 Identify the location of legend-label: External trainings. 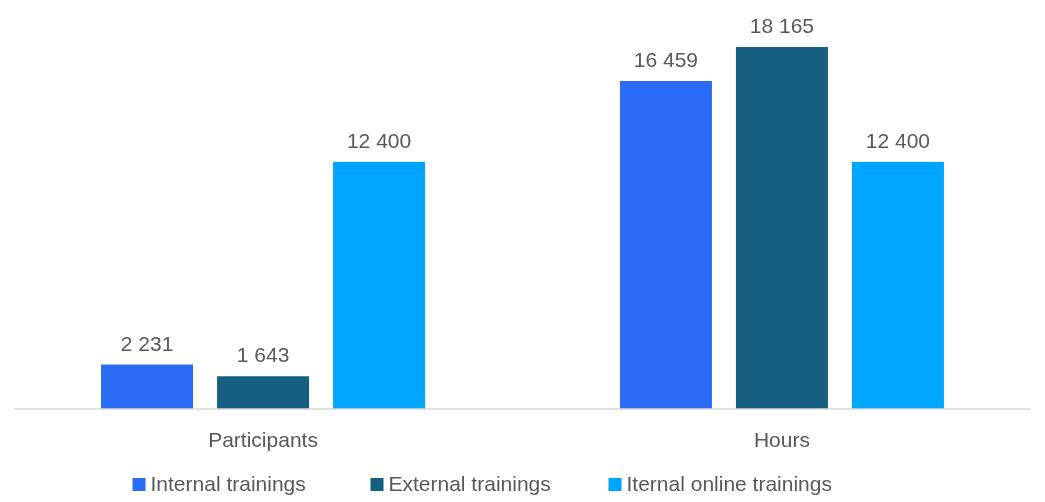
(469, 483).